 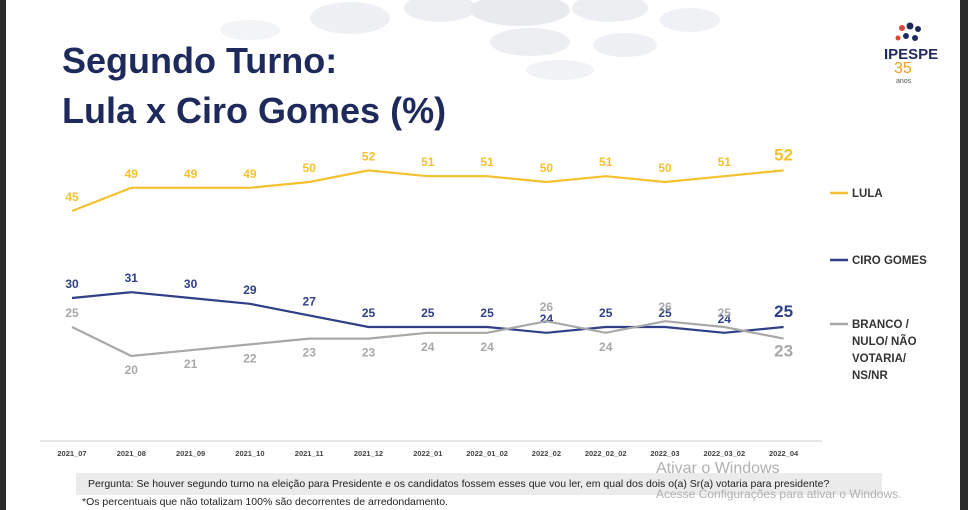 What do you see at coordinates (904, 81) in the screenshot?
I see `logo-sub: anos` at bounding box center [904, 81].